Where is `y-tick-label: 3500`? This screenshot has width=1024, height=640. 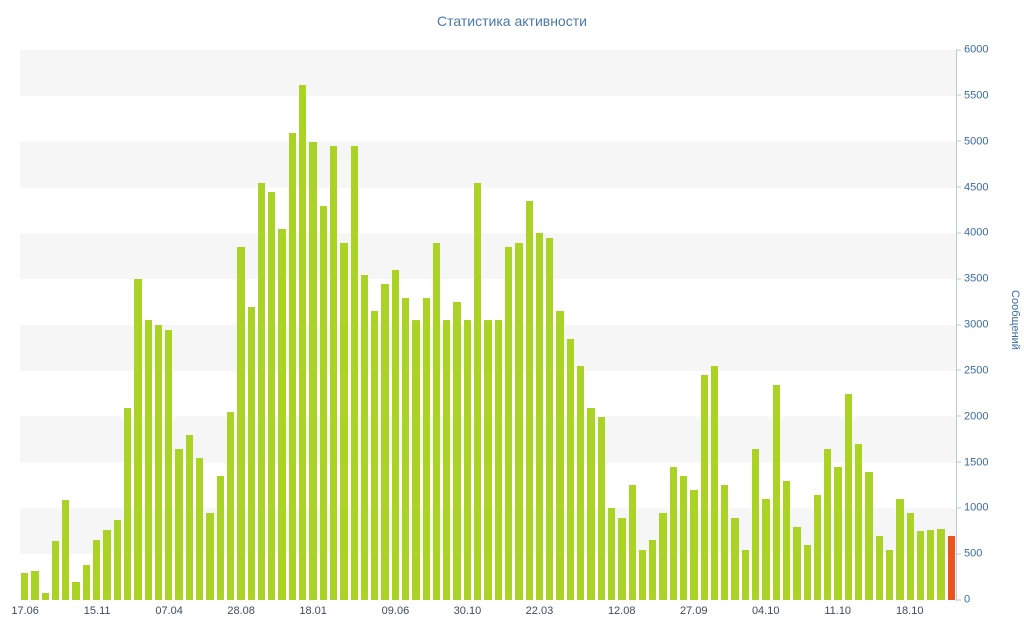 y-tick-label: 3500 is located at coordinates (972, 279).